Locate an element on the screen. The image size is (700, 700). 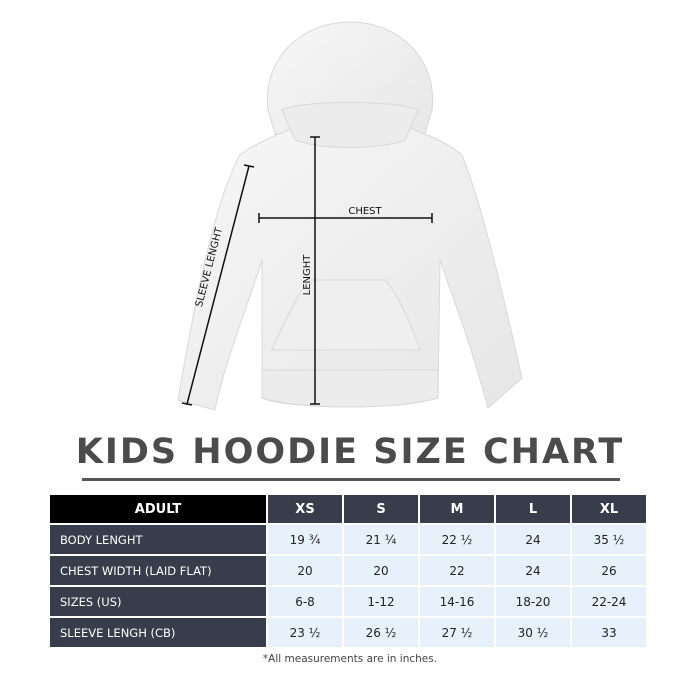
table-row: SLEEVE LENGH (CB) 23 ½ 26 ½ 27 ½ 30 ½ 33 is located at coordinates (348, 632).